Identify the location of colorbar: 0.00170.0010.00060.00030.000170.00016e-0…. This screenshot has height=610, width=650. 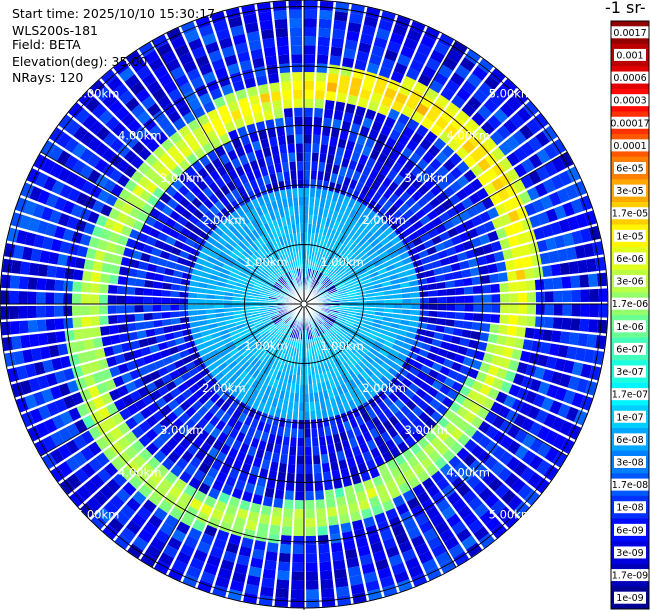
(629, 315).